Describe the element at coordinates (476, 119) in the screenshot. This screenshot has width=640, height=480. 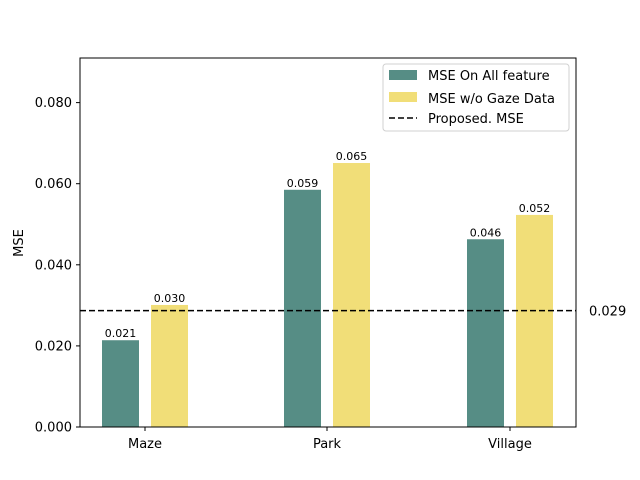
I see `legend-label-proposed-mse: Proposed. MSE` at that location.